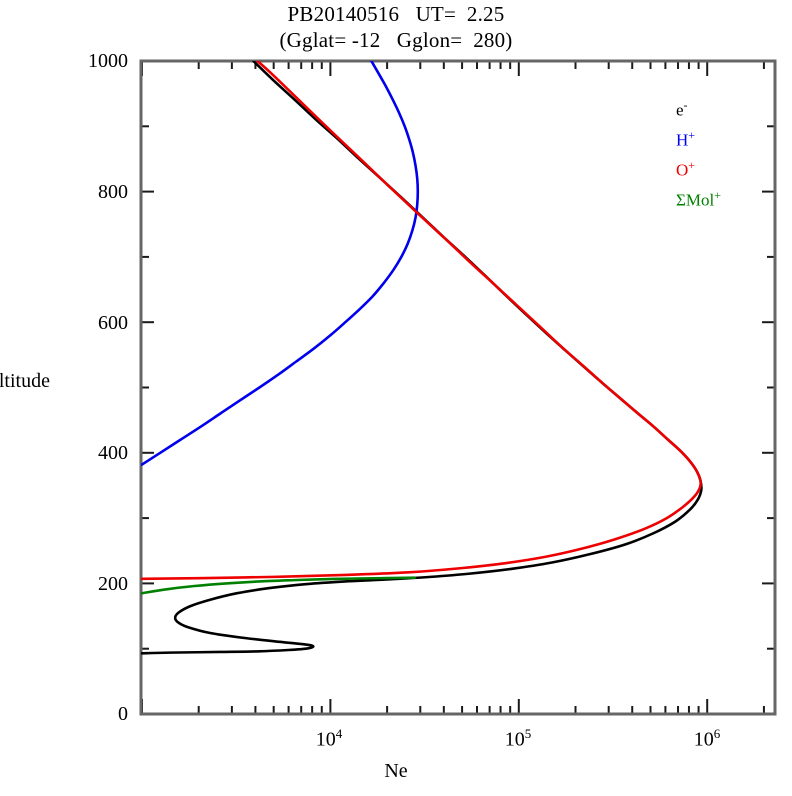 This screenshot has width=792, height=796. I want to click on y-tick-label-400: 400, so click(113, 453).